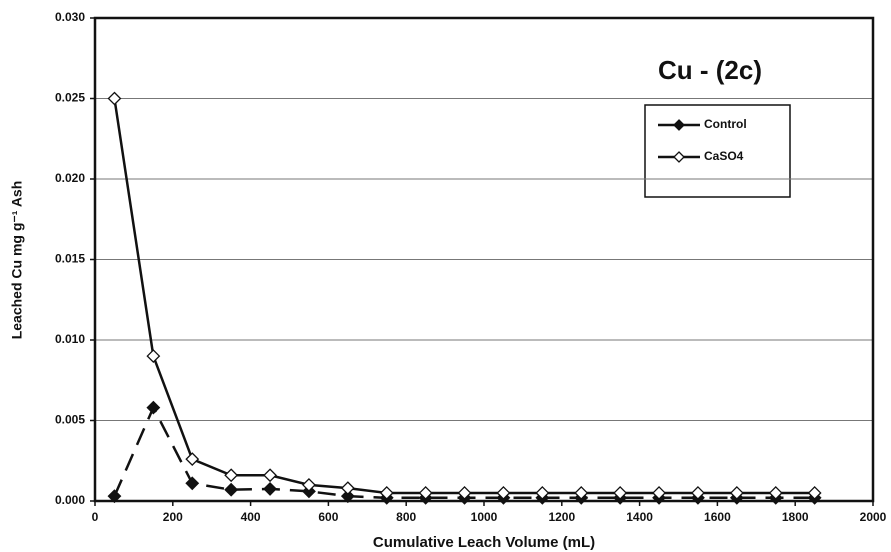 Image resolution: width=891 pixels, height=552 pixels. I want to click on y-tick-label: 0.005, so click(70, 420).